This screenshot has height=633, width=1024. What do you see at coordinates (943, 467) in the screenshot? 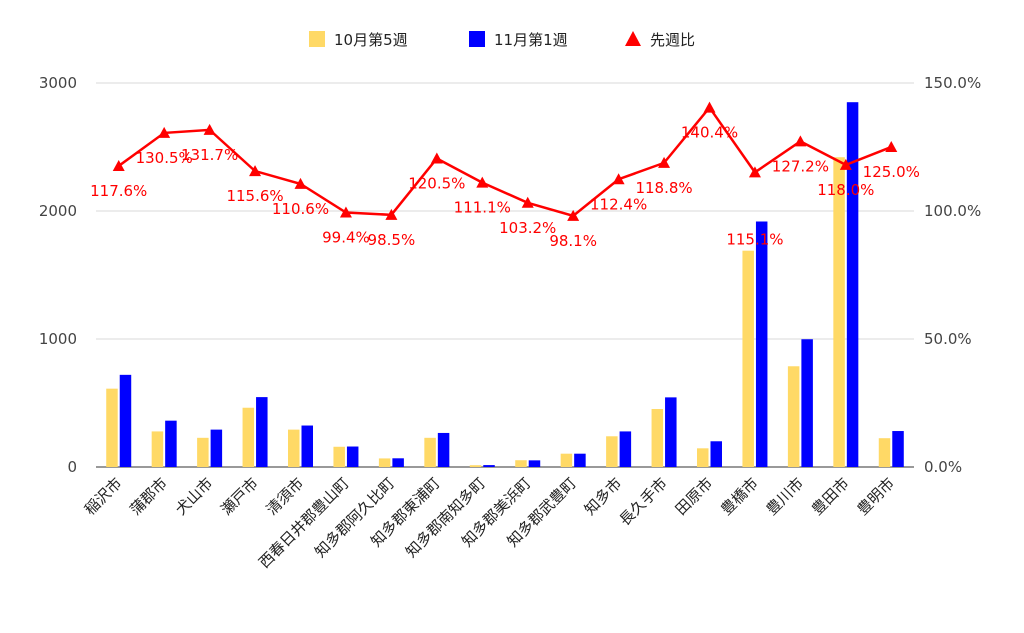
I see `y-right-tick: 0.0%` at bounding box center [943, 467].